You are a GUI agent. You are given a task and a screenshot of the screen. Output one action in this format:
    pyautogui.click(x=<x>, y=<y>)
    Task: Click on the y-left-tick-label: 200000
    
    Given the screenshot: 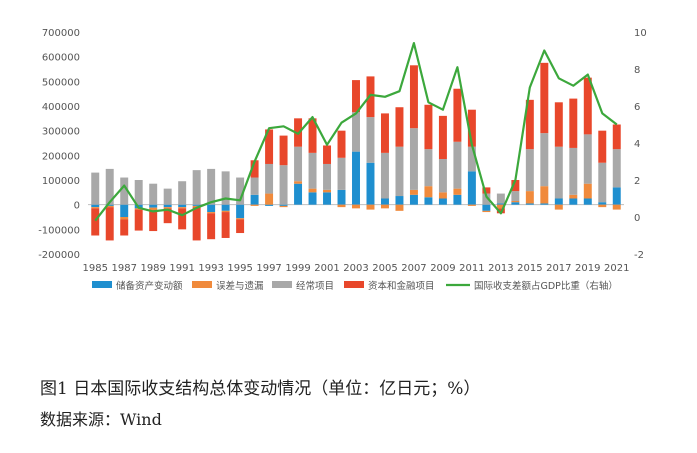 What is the action you would take?
    pyautogui.click(x=61, y=156)
    